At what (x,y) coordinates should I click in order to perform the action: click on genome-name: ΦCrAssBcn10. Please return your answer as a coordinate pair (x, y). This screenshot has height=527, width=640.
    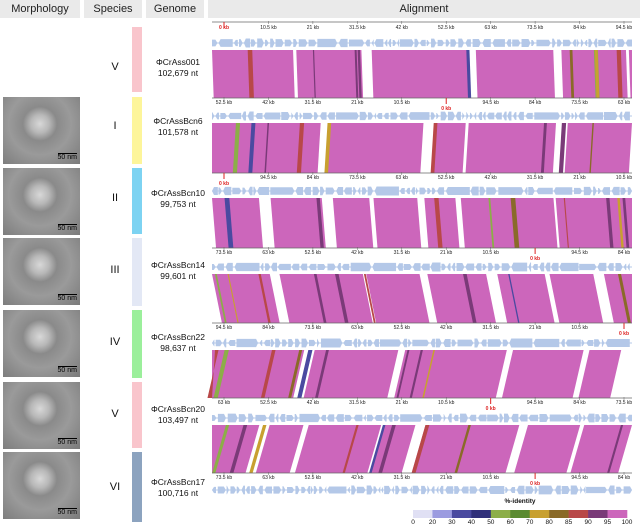
    Looking at the image, I should click on (178, 193).